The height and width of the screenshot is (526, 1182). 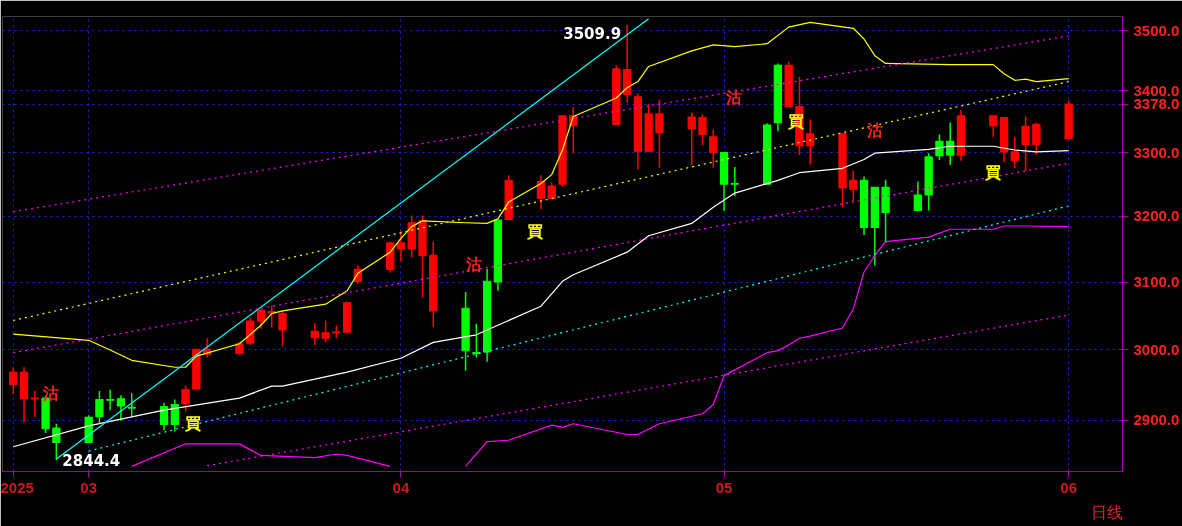 What do you see at coordinates (1156, 152) in the screenshot?
I see `y-tick-label: 3300.0` at bounding box center [1156, 152].